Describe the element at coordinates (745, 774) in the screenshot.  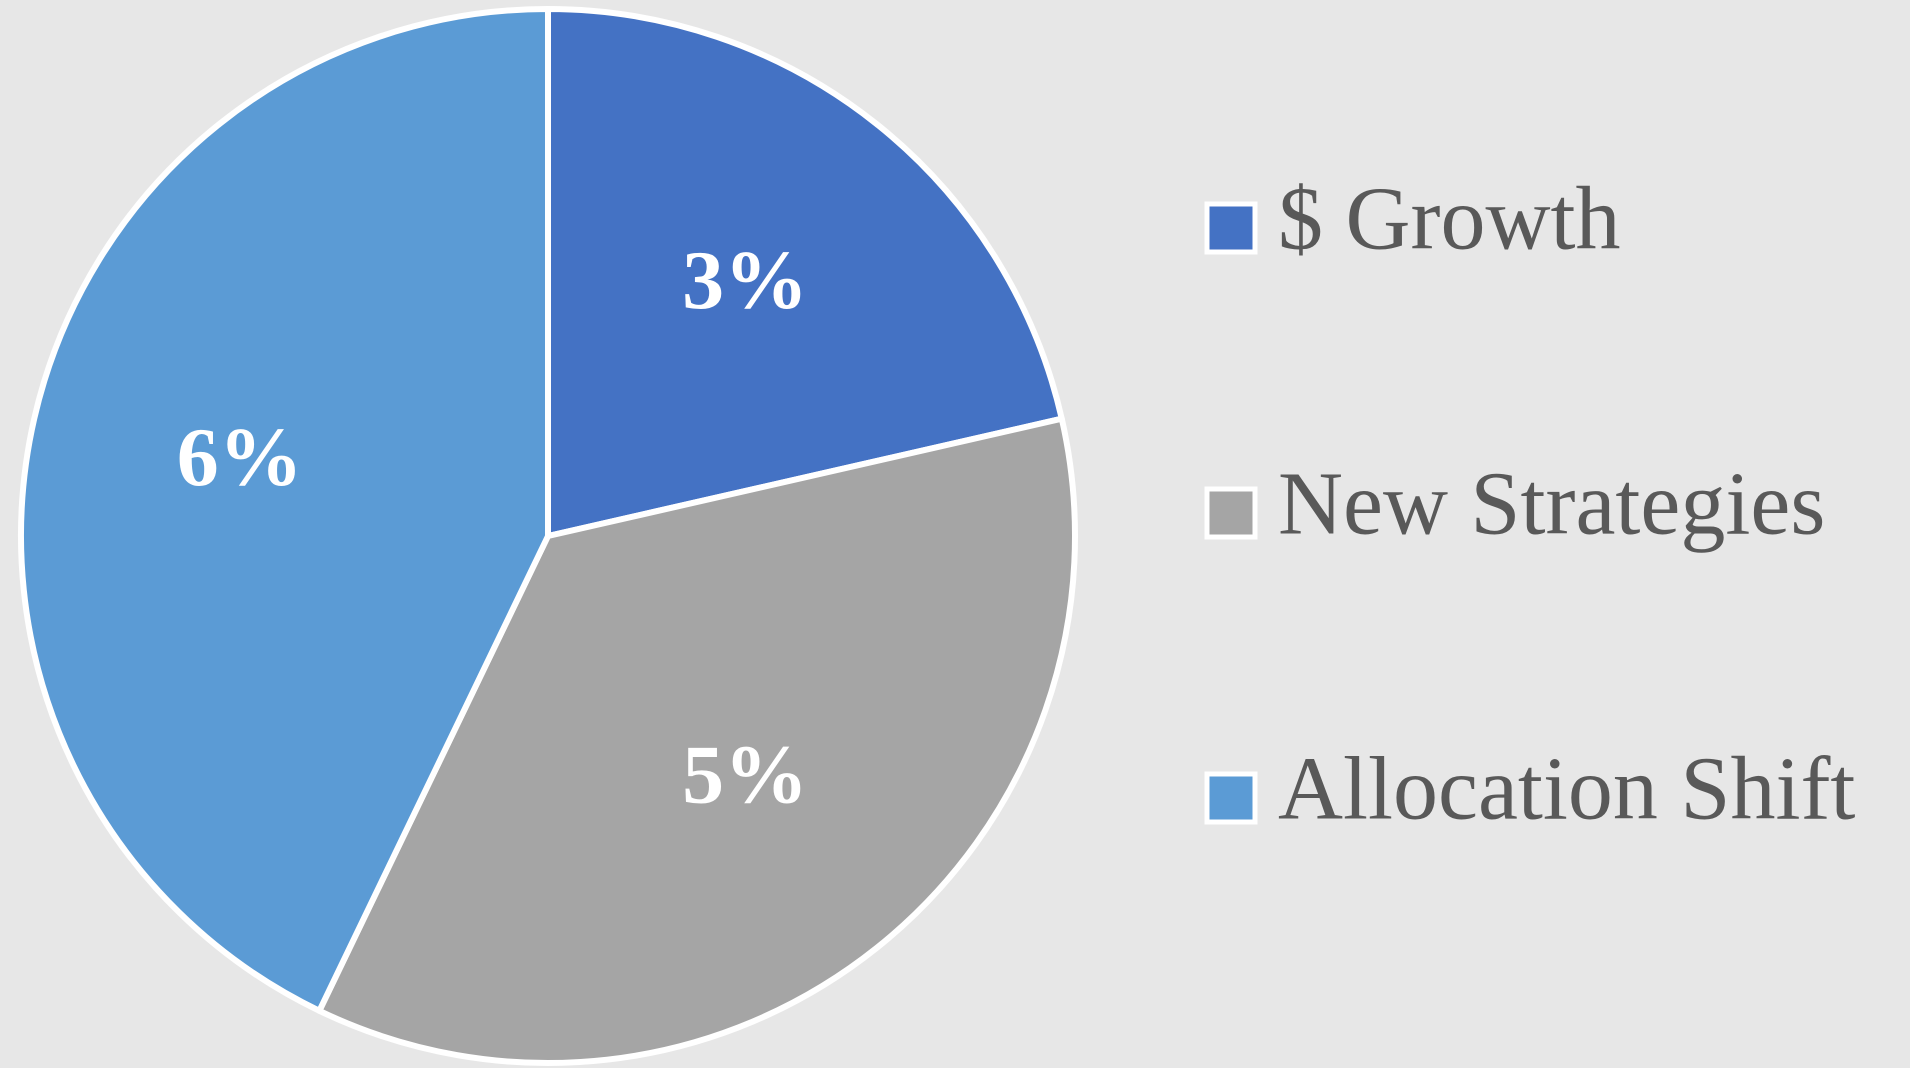
I see `data-label: 5%` at that location.